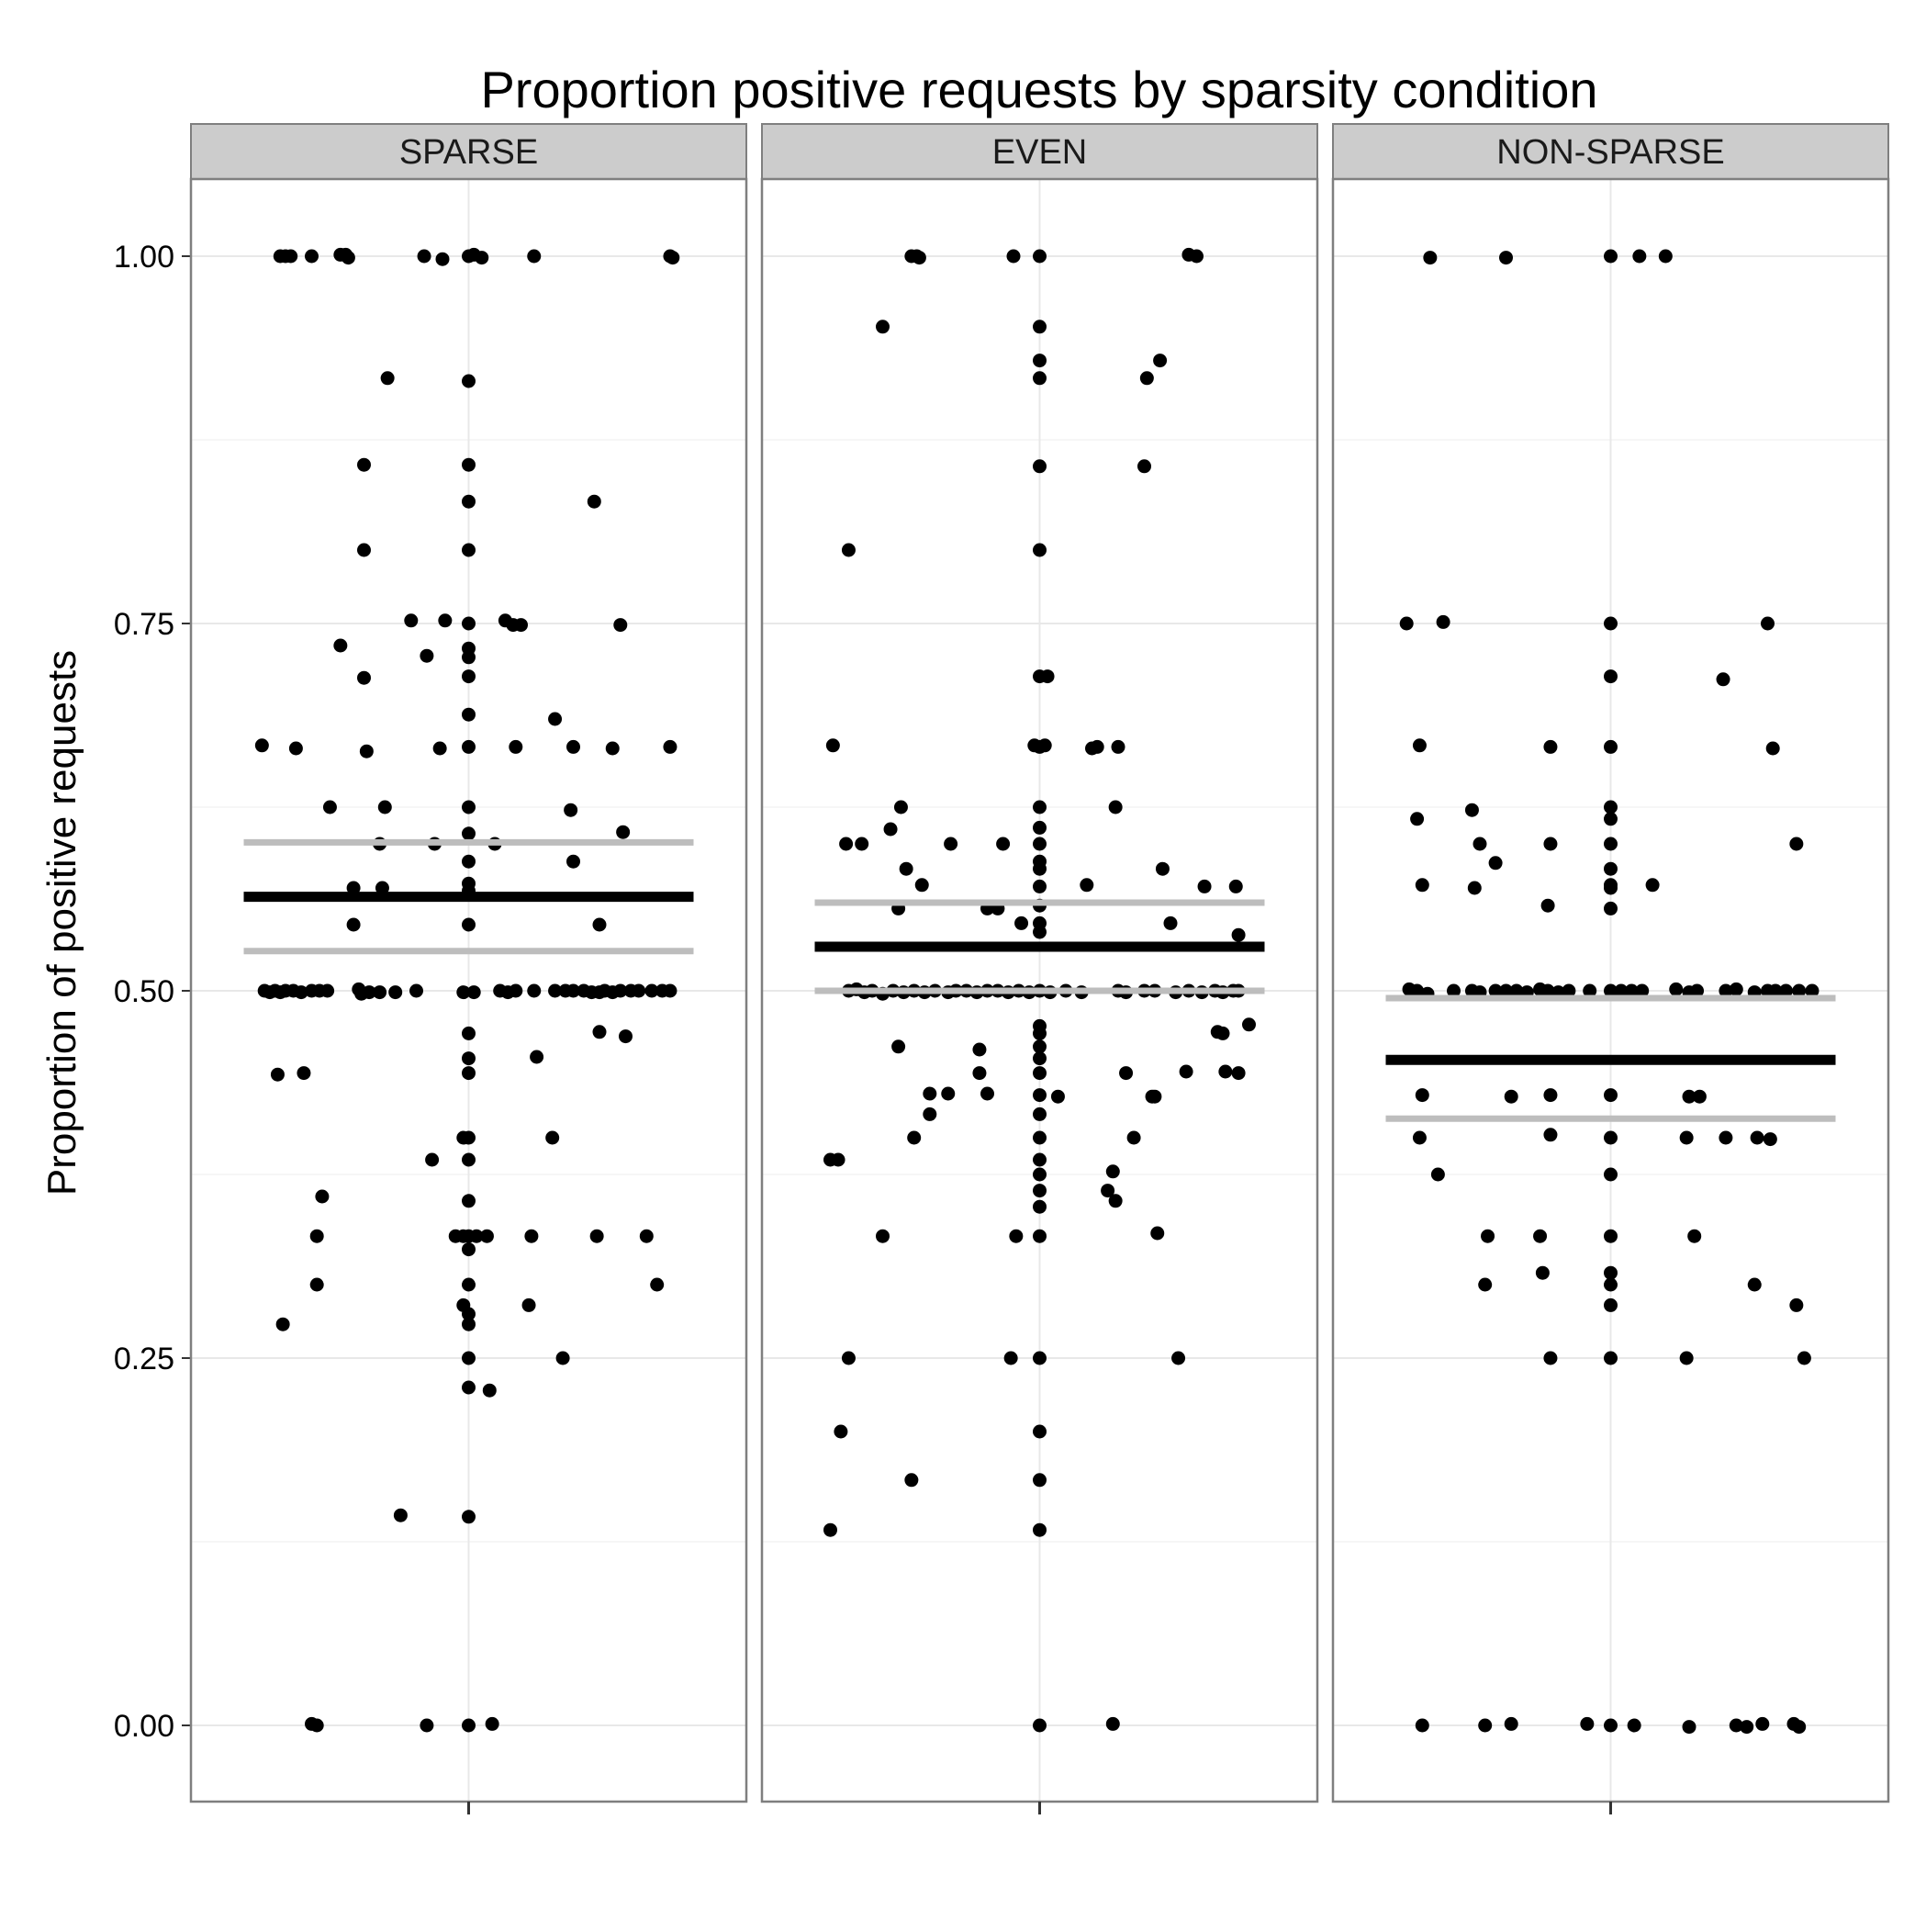  What do you see at coordinates (144, 1726) in the screenshot?
I see `y-tick-label: 0.00` at bounding box center [144, 1726].